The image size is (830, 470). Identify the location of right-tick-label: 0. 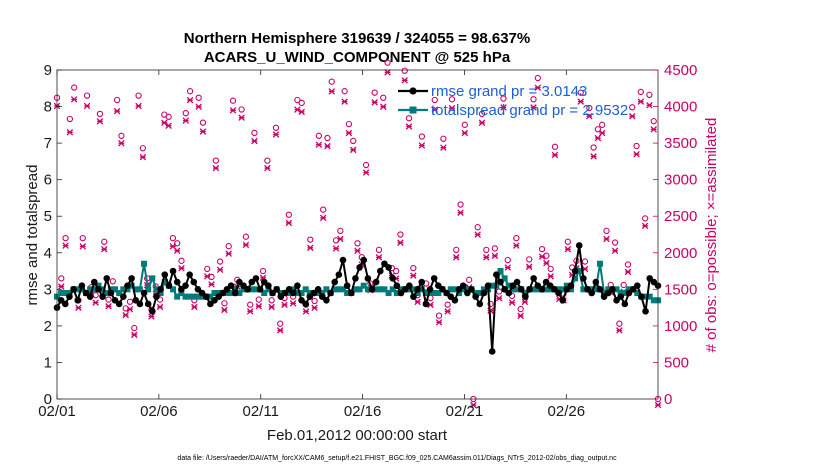
(668, 399).